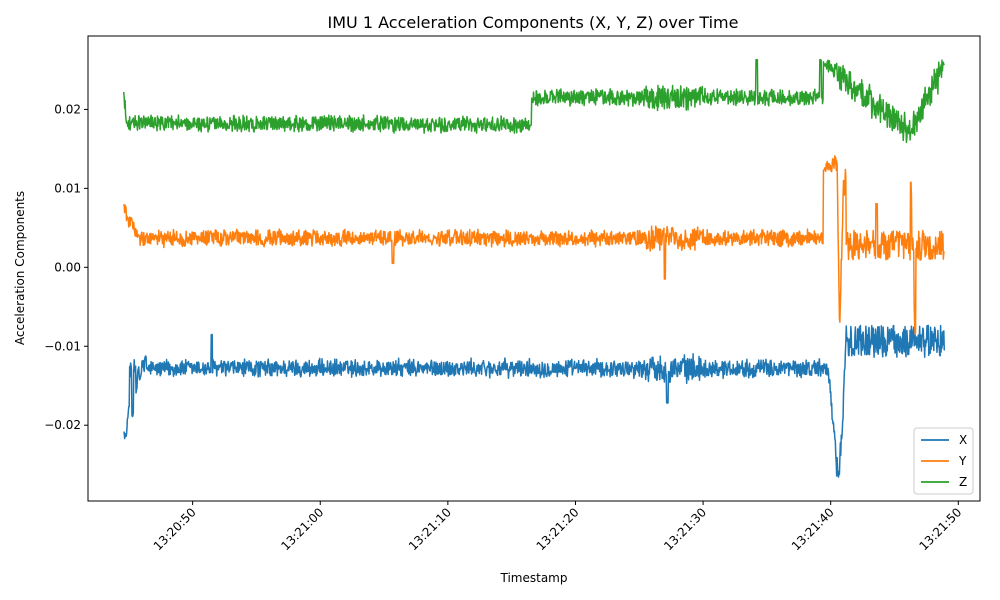 The width and height of the screenshot is (1000, 600). Describe the element at coordinates (963, 440) in the screenshot. I see `legend-label-x: X` at that location.